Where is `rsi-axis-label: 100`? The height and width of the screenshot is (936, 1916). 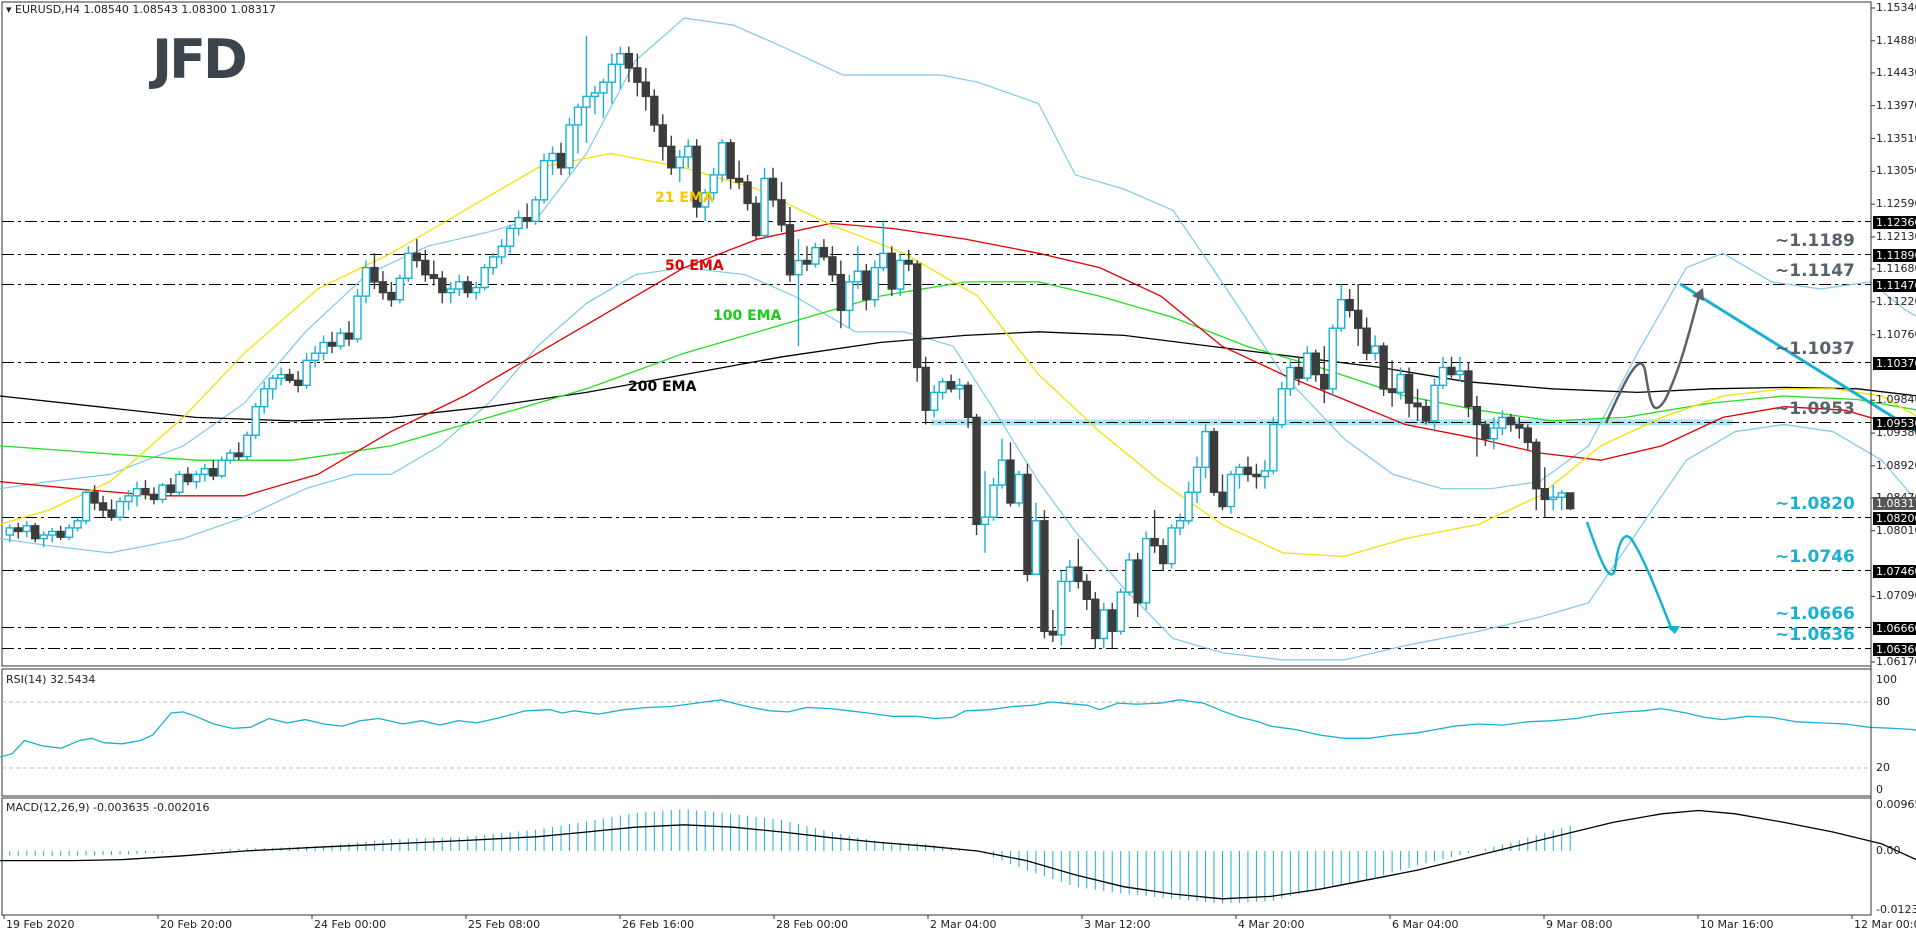
rsi-axis-label: 100 is located at coordinates (1886, 679).